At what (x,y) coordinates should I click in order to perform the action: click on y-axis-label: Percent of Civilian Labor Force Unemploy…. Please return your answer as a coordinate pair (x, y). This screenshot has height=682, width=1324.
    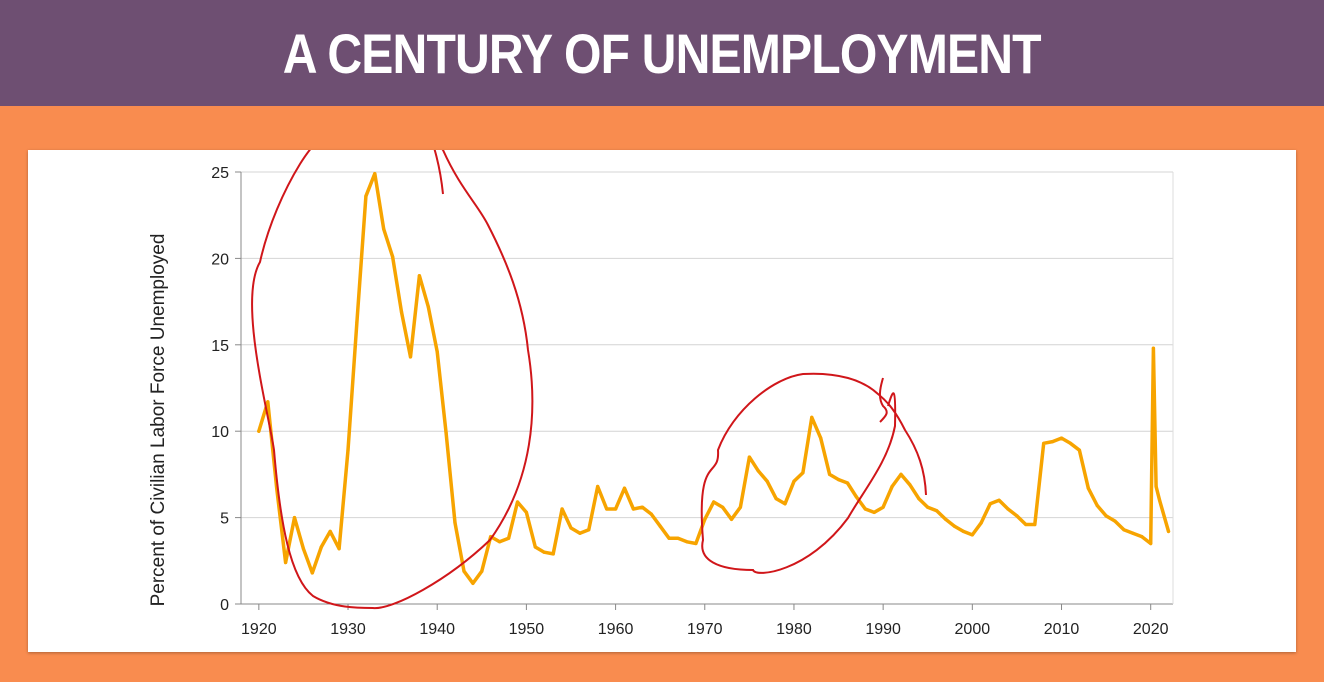
    Looking at the image, I should click on (158, 420).